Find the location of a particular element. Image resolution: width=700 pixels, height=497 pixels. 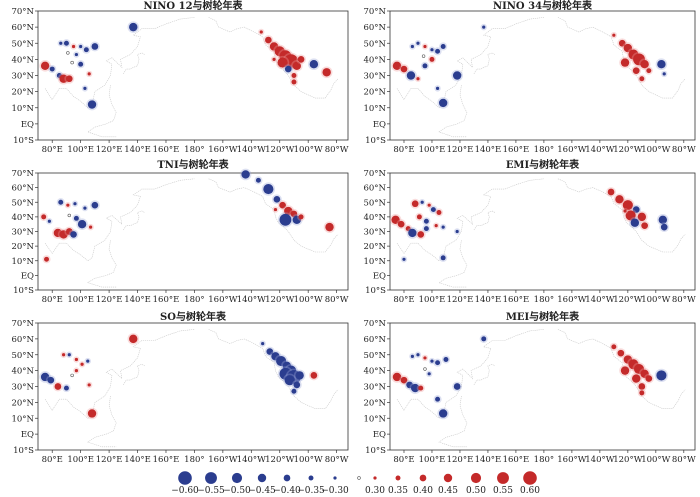

panel-title: TNI与树轮年表 is located at coordinates (193, 164).